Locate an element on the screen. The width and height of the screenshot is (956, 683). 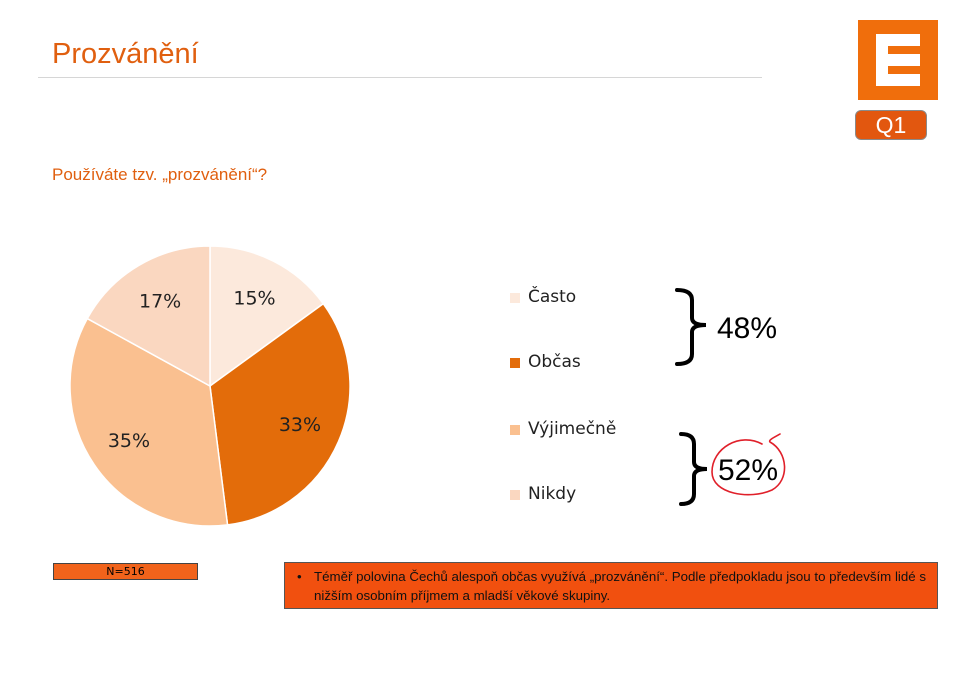
pie-data-label-2: 33% is located at coordinates (300, 425).